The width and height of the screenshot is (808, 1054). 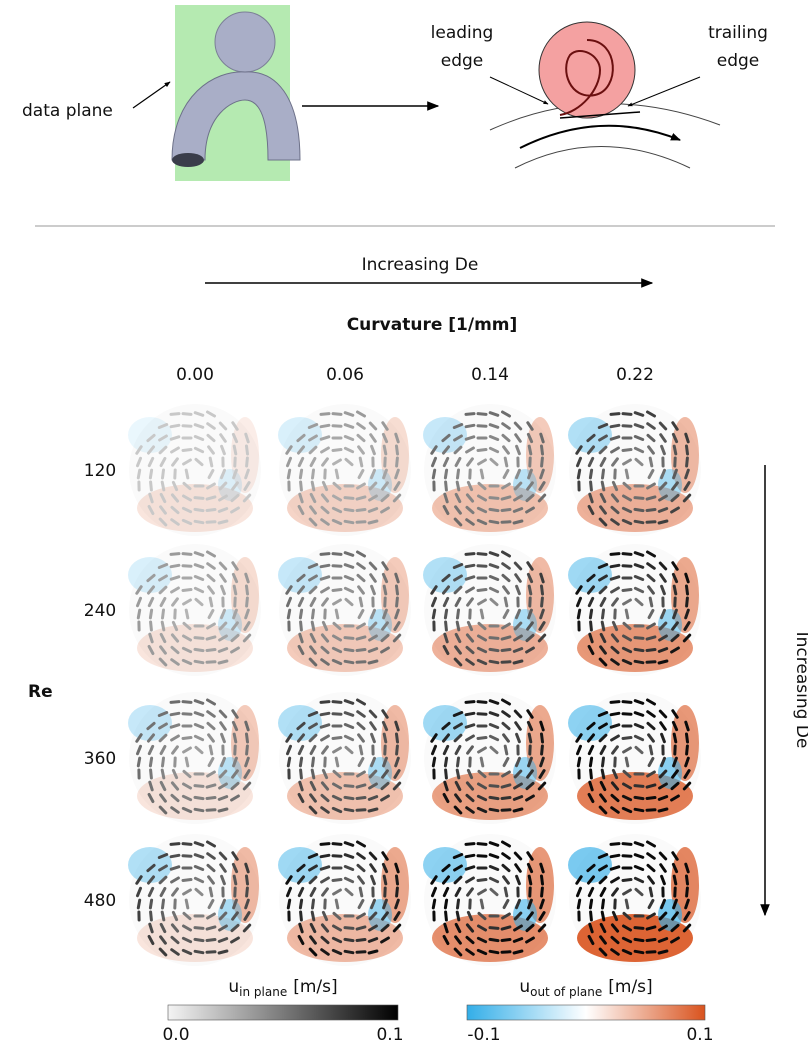 I want to click on trailing-edge-label: trailing, so click(x=738, y=33).